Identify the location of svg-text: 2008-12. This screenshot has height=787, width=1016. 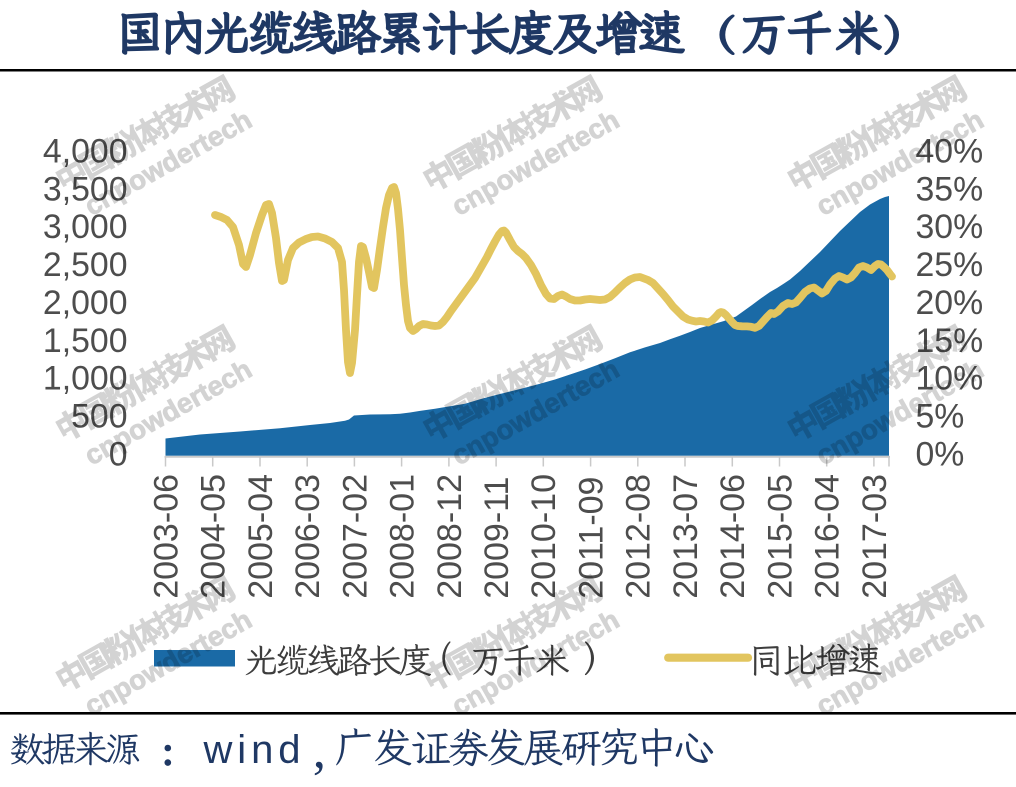
(450, 536).